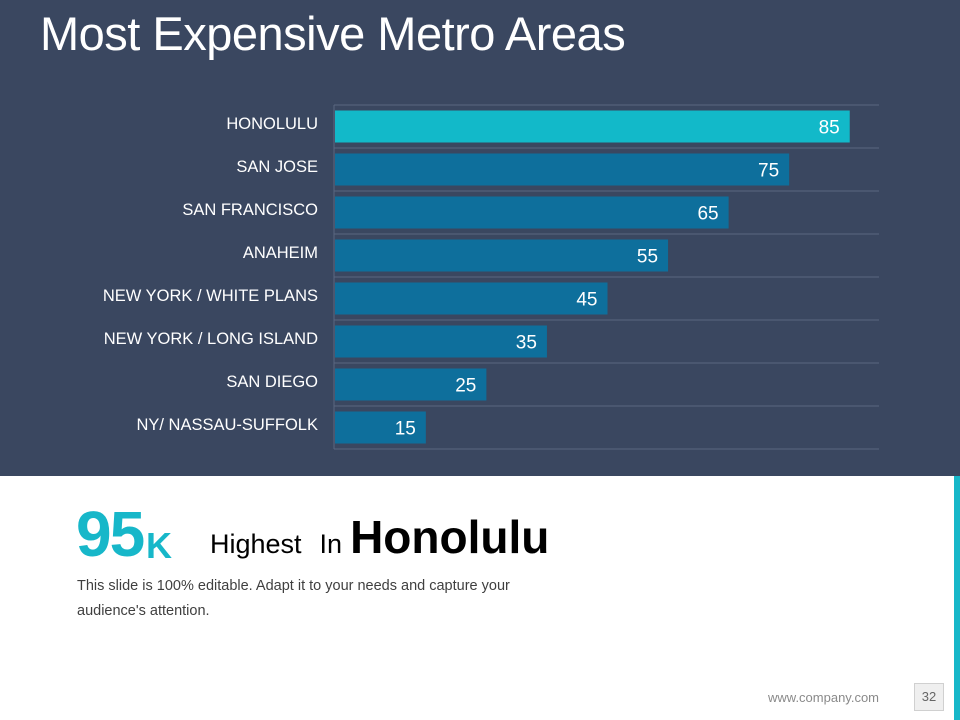  What do you see at coordinates (256, 544) in the screenshot?
I see `highlight-text-highest: Highest` at bounding box center [256, 544].